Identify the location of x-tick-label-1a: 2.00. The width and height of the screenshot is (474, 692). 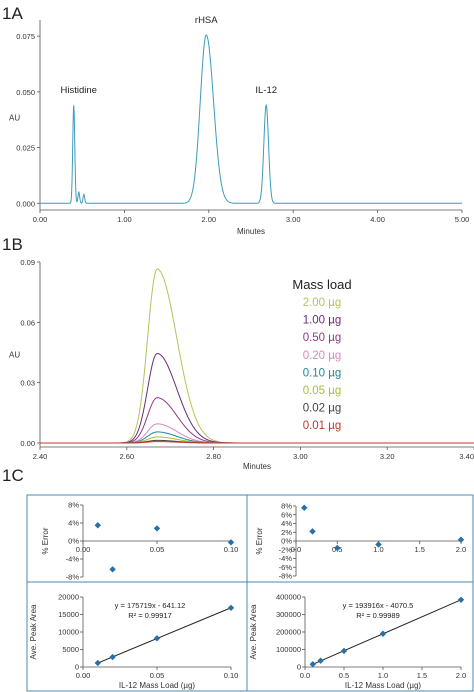
(208, 219).